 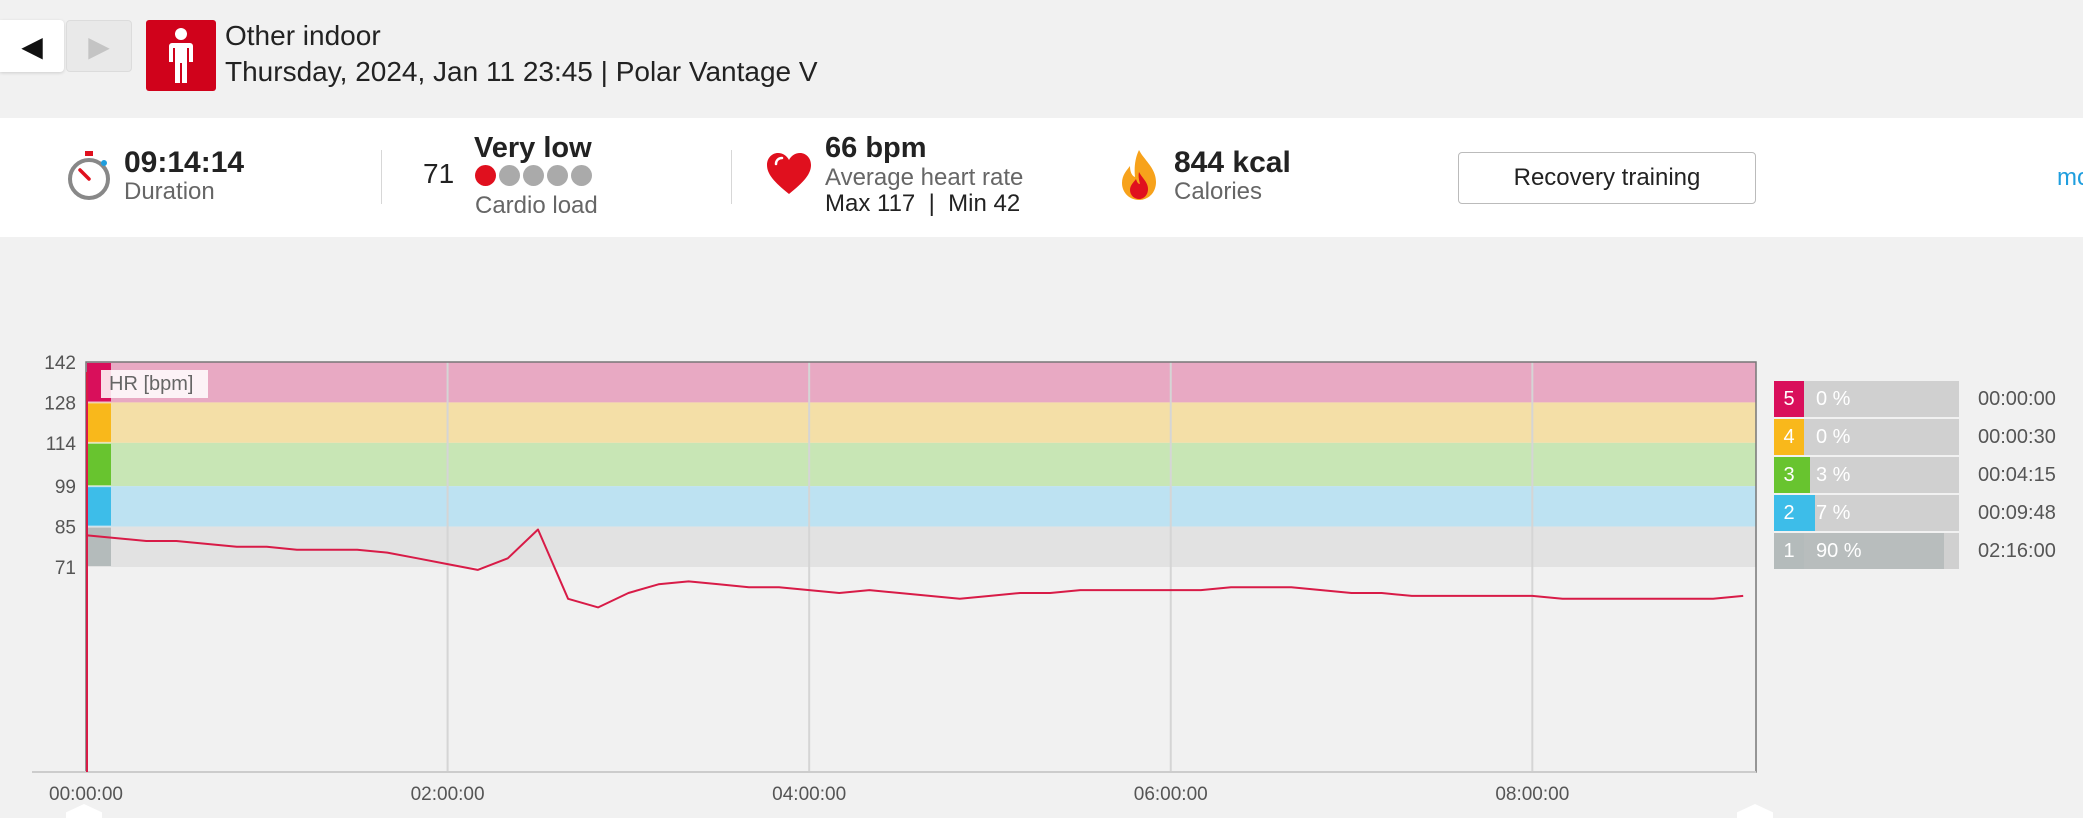 I want to click on x-tick-label: 02:00:00, so click(x=448, y=794).